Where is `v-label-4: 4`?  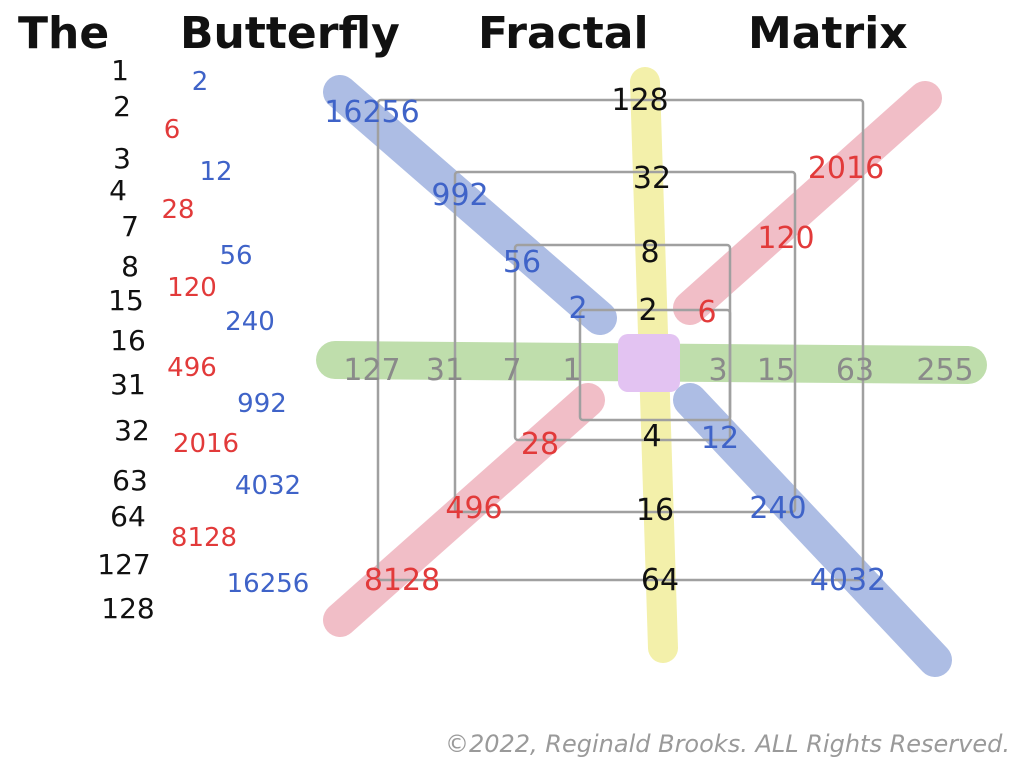 v-label-4: 4 is located at coordinates (651, 436).